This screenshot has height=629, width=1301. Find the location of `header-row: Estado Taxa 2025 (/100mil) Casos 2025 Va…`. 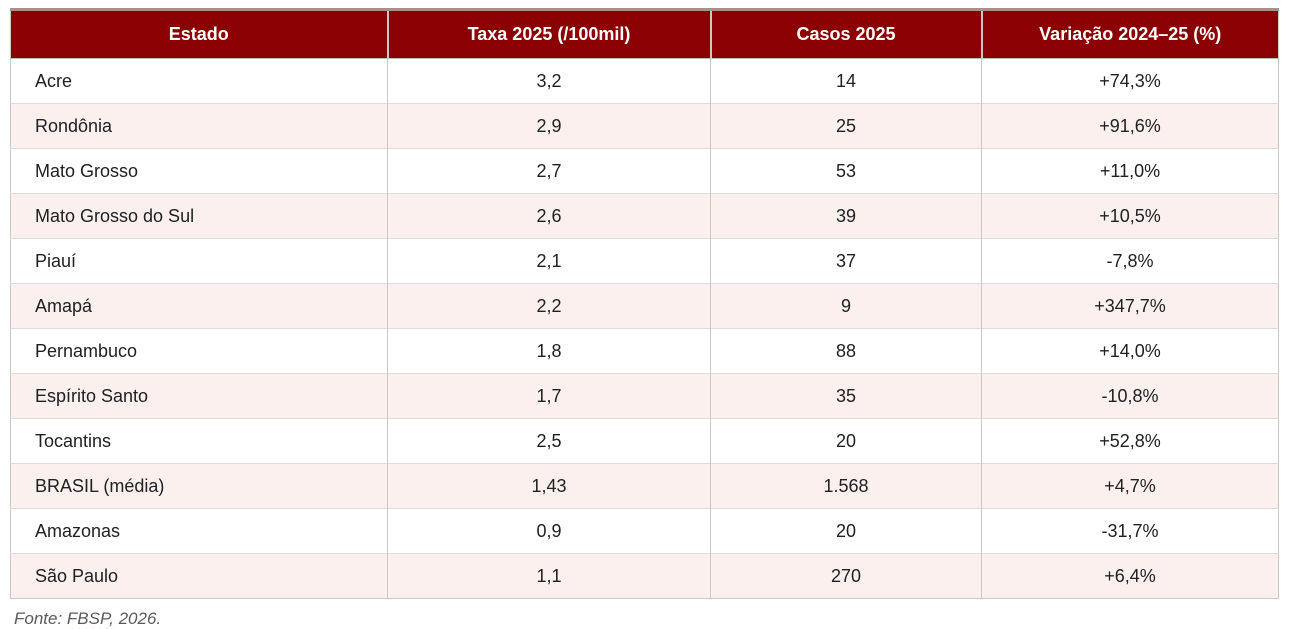

header-row: Estado Taxa 2025 (/100mil) Casos 2025 Va… is located at coordinates (644, 33).